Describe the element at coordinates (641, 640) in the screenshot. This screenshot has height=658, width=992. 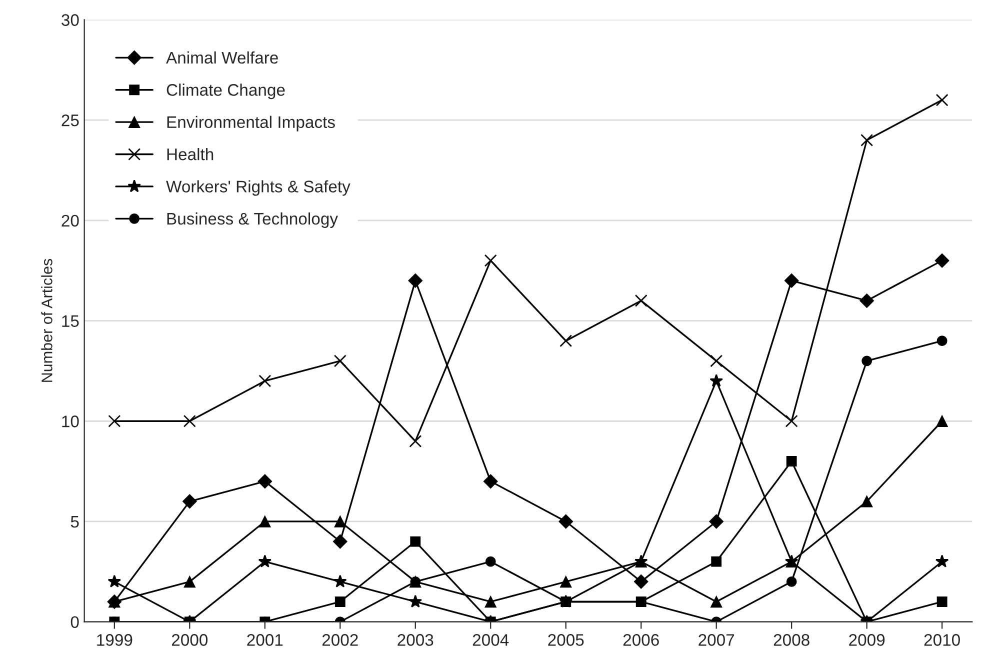
I see `x-tick-label: 2006` at that location.